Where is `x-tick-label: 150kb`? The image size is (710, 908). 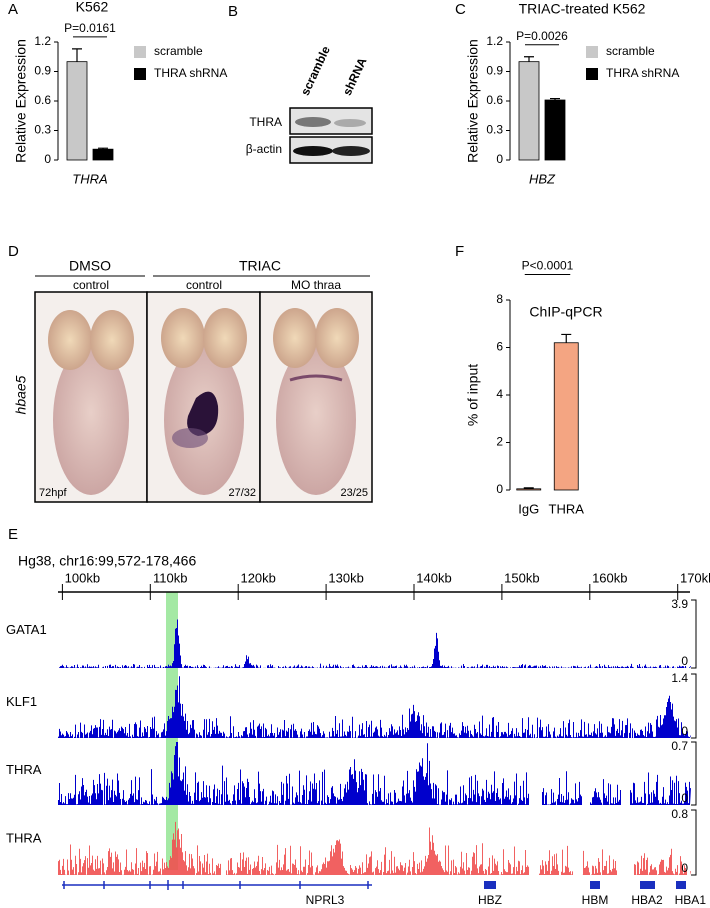
x-tick-label: 150kb is located at coordinates (521, 577).